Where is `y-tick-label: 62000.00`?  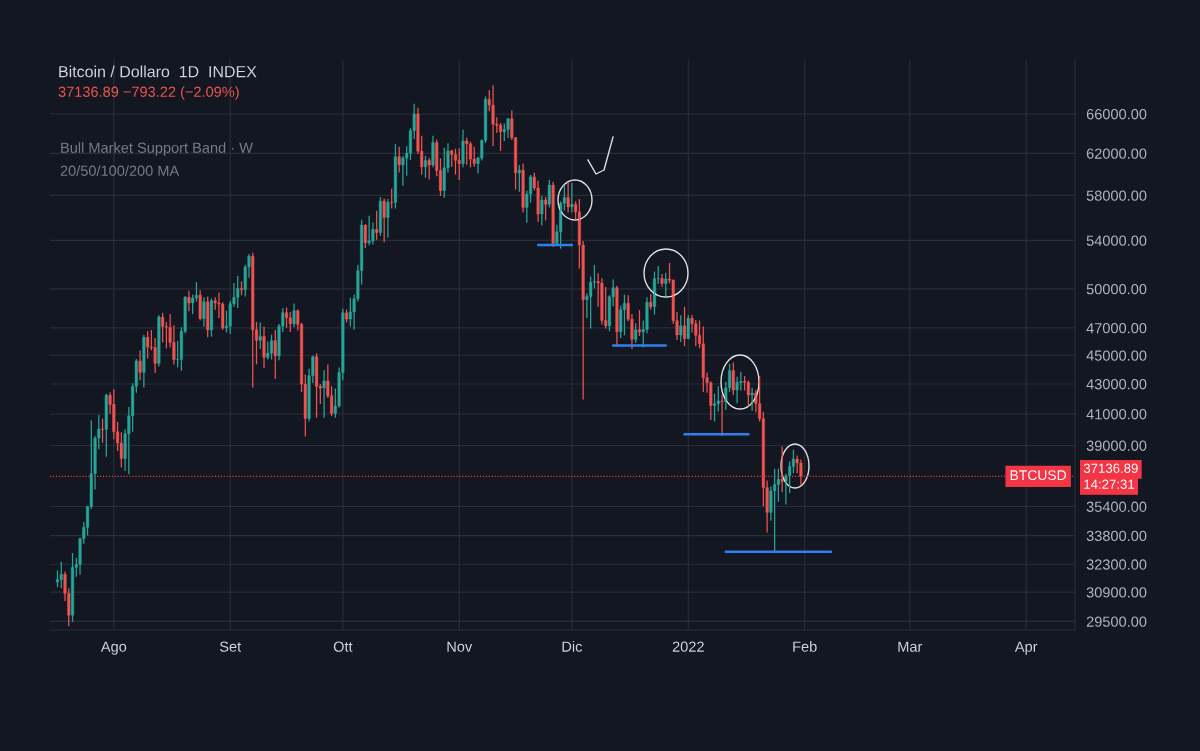 y-tick-label: 62000.00 is located at coordinates (1116, 153).